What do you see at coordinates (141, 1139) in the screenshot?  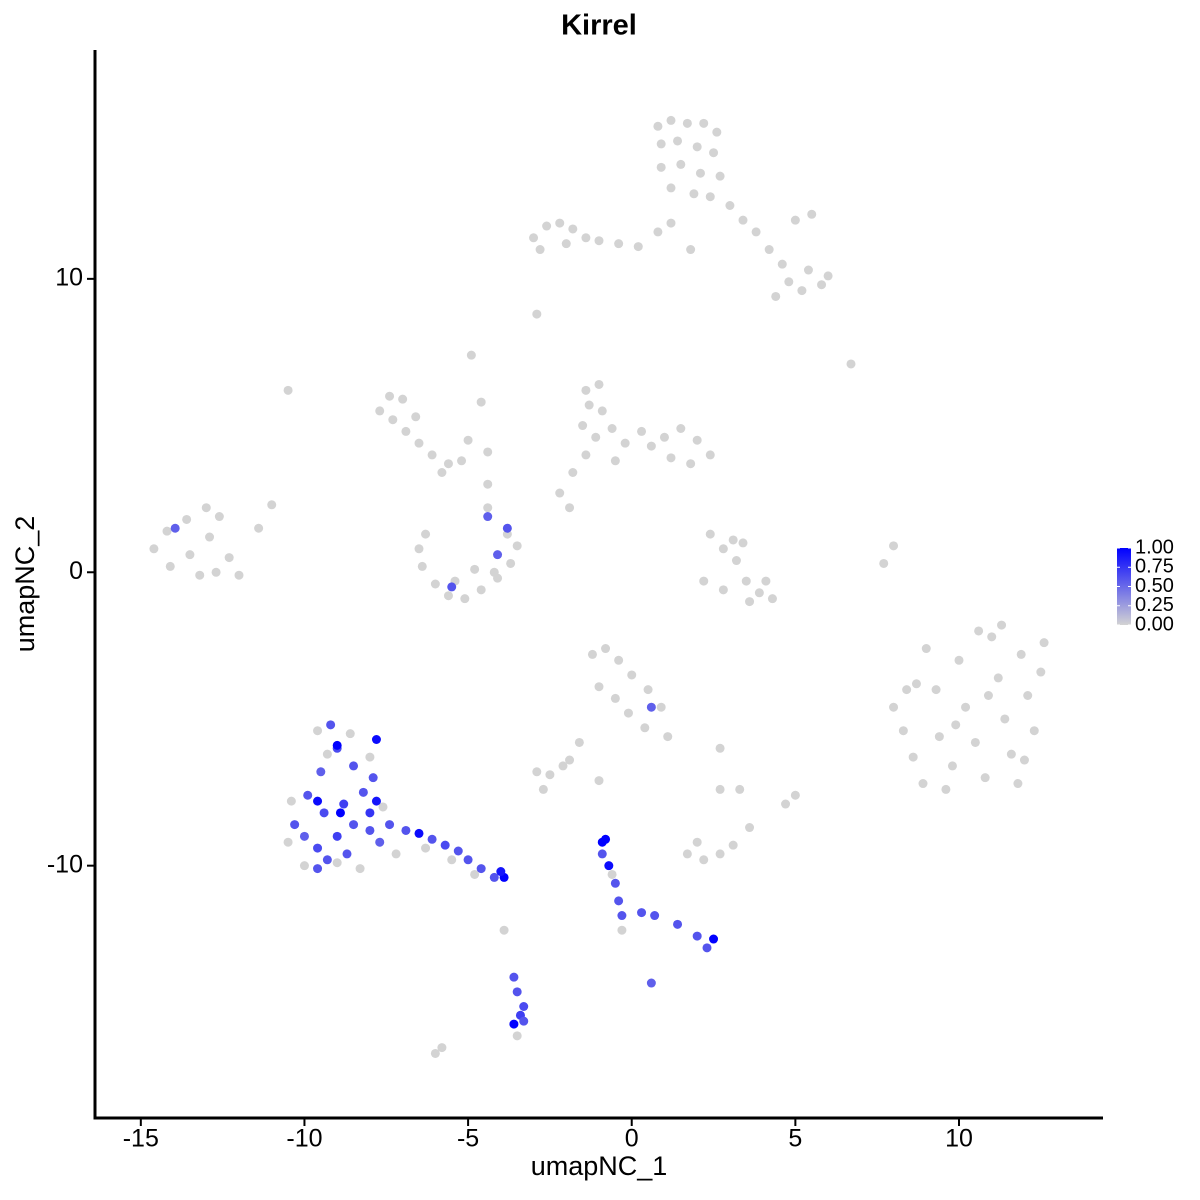 I see `x-tick-label: -15` at bounding box center [141, 1139].